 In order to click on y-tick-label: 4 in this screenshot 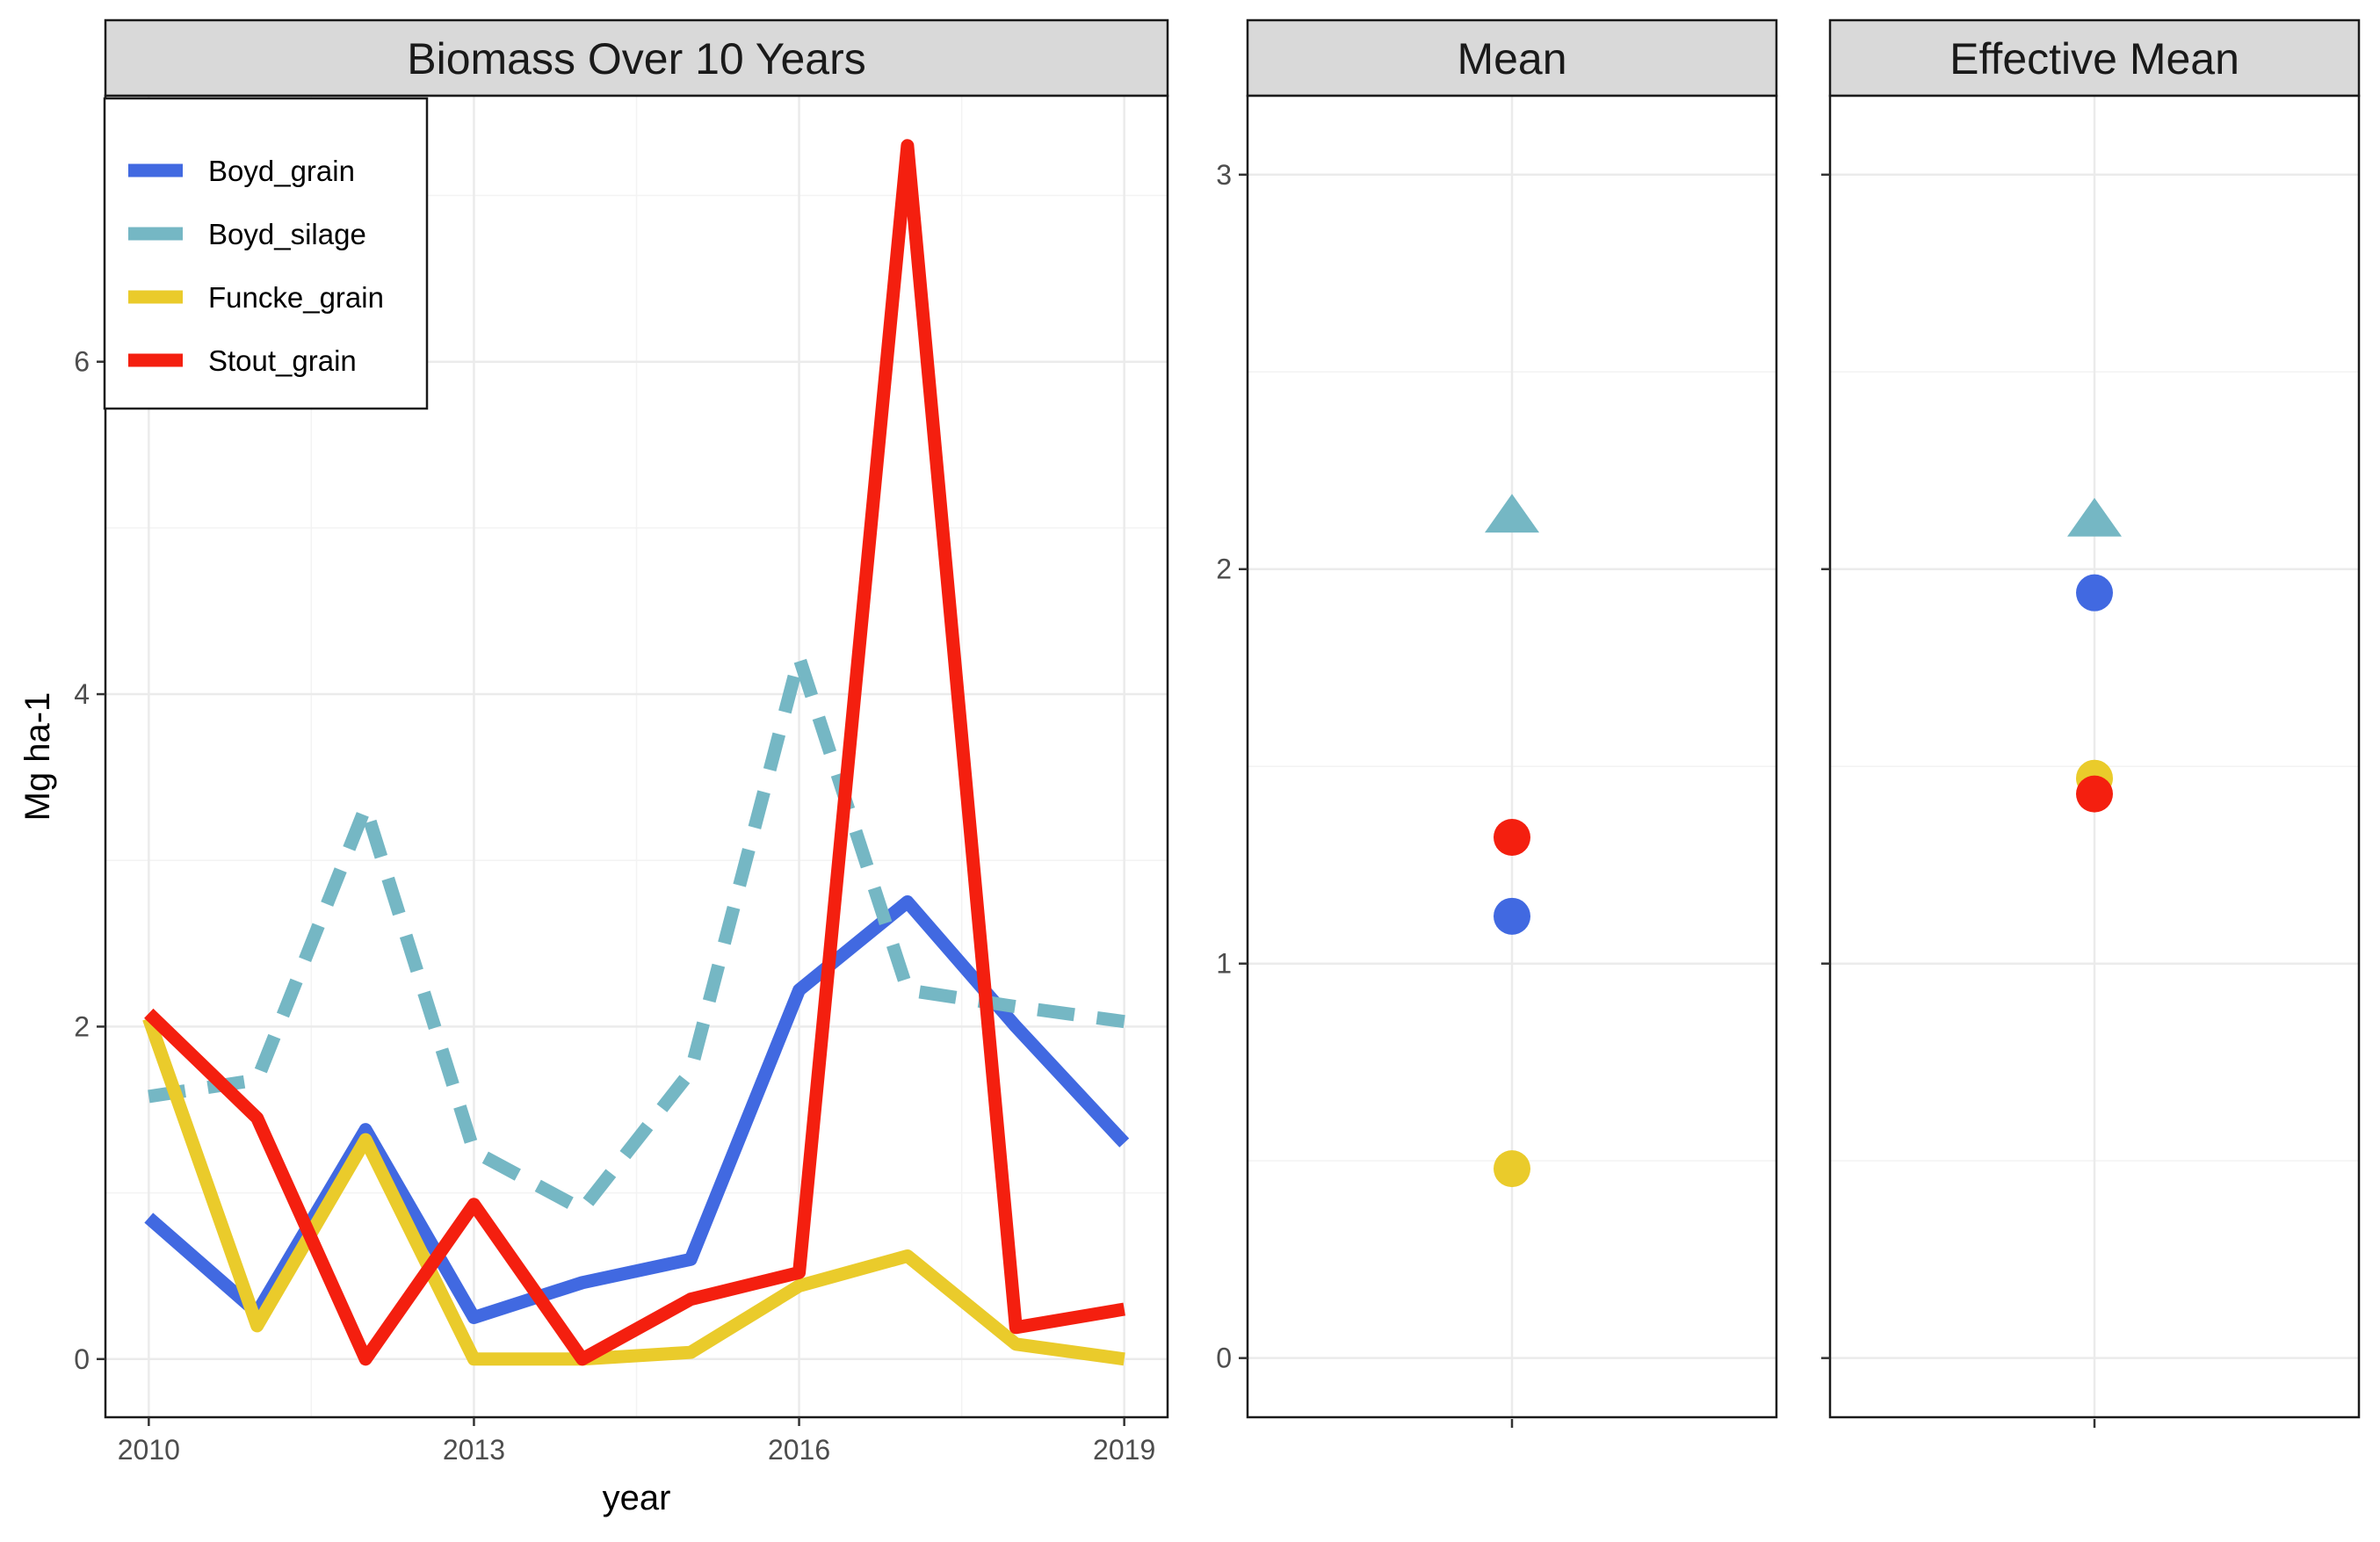, I will do `click(82, 694)`.